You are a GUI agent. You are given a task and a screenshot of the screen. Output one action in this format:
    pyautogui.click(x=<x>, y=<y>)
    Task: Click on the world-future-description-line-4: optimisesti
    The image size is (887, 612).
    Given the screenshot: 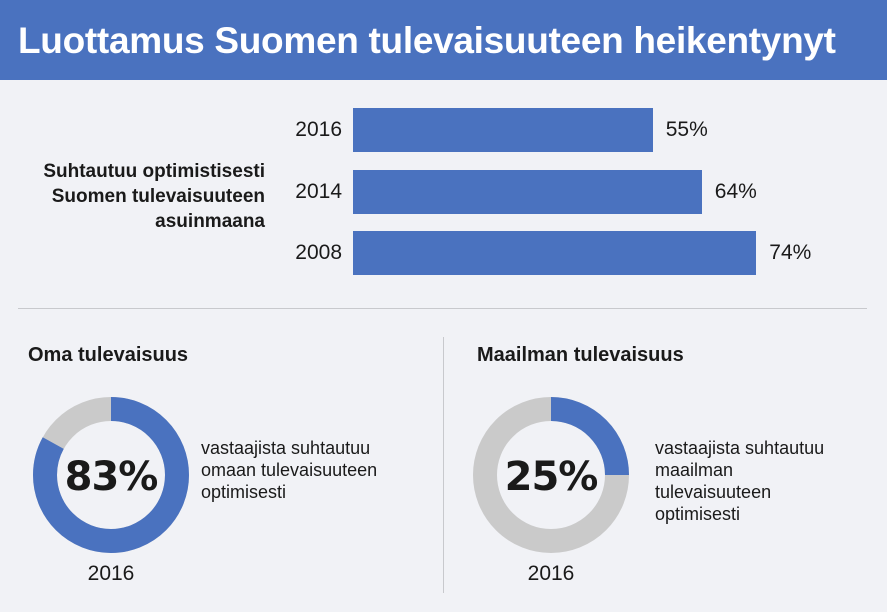 What is the action you would take?
    pyautogui.click(x=698, y=514)
    